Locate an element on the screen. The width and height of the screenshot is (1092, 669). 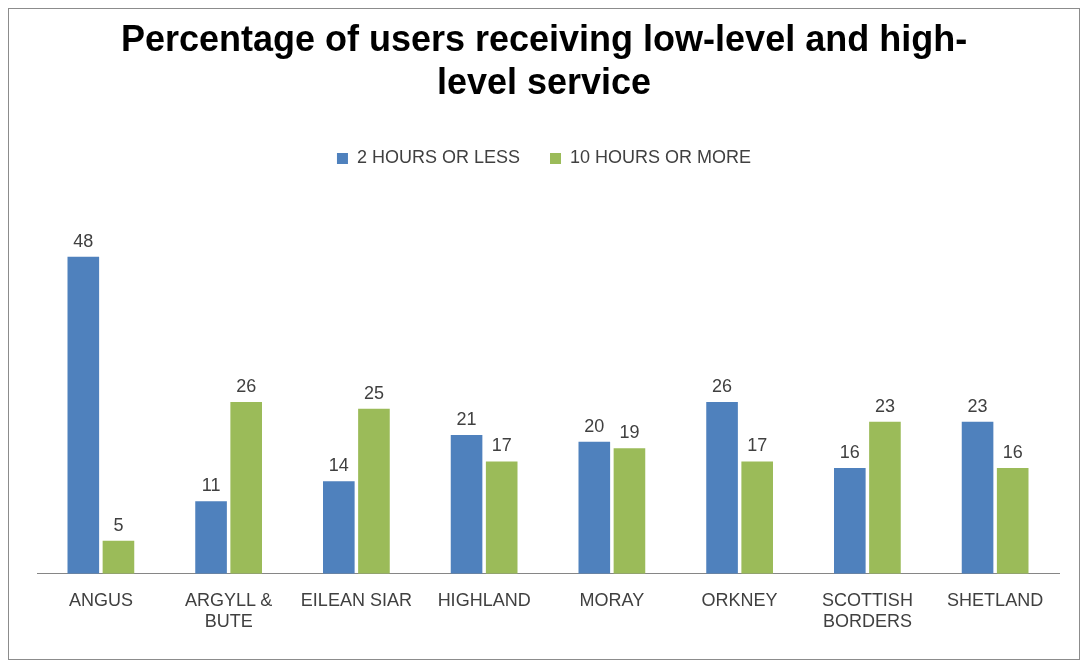
x-tick-label: ORKNEY is located at coordinates (739, 599).